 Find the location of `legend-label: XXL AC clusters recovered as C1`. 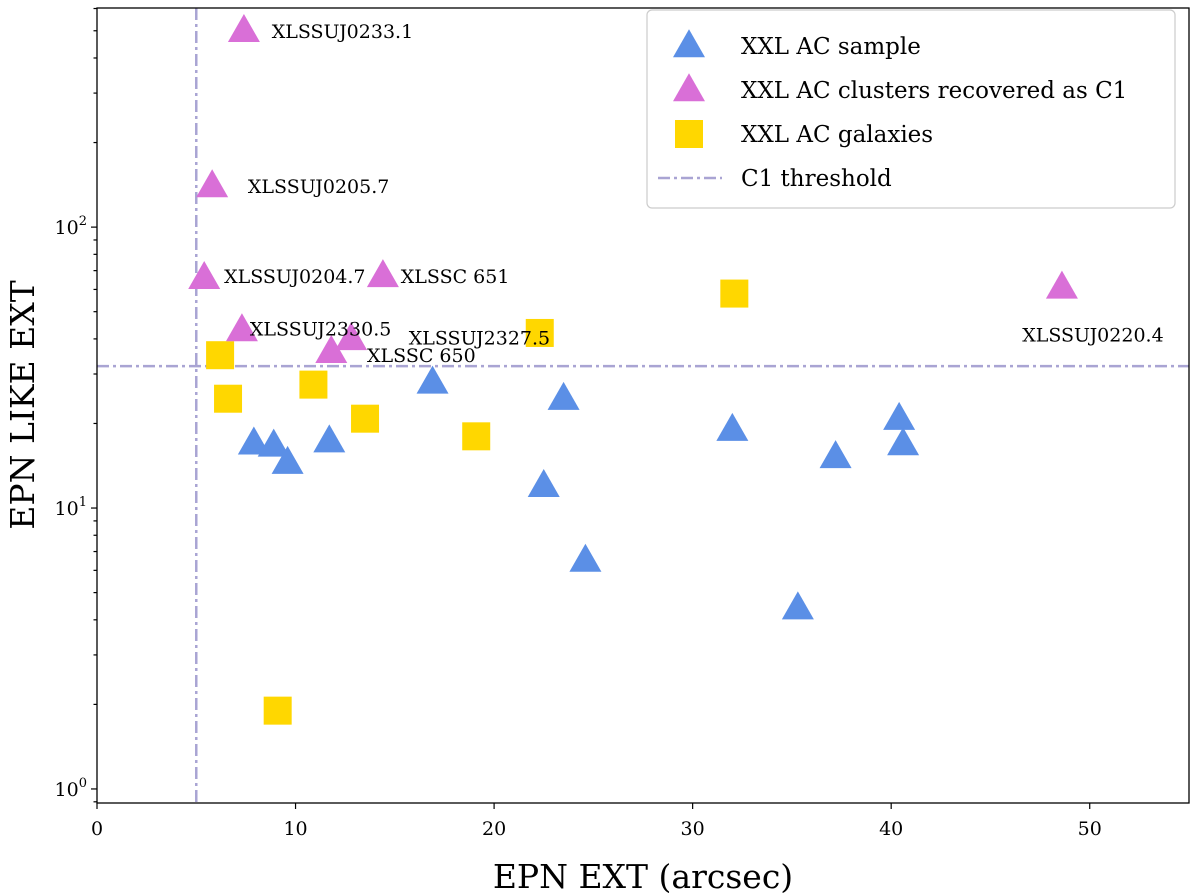

legend-label: XXL AC clusters recovered as C1 is located at coordinates (934, 91).